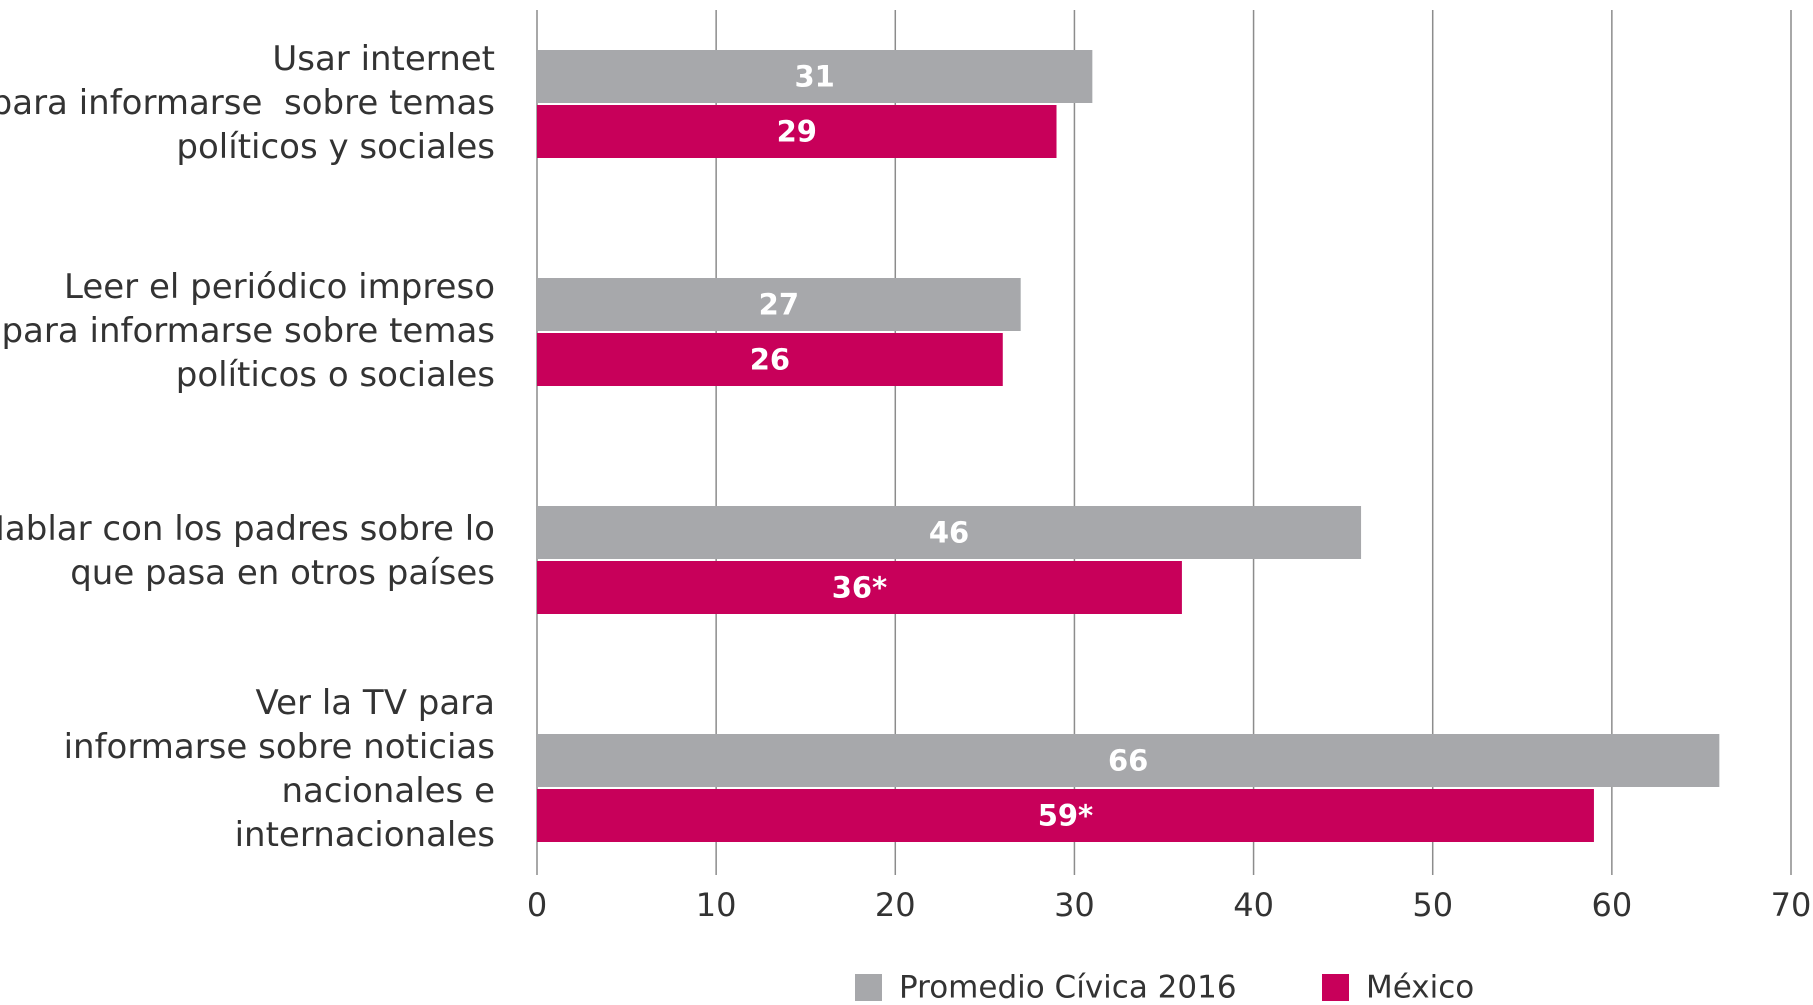  I want to click on value-label: 46, so click(949, 533).